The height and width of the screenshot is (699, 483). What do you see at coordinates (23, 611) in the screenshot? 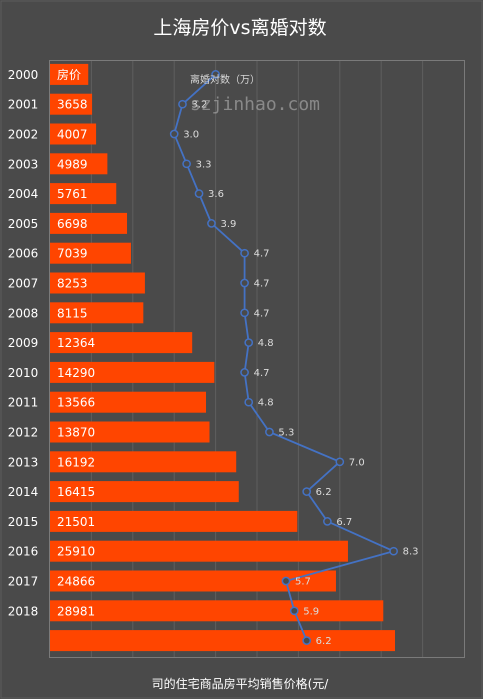
I see `y-tick-label: 2018` at bounding box center [23, 611].